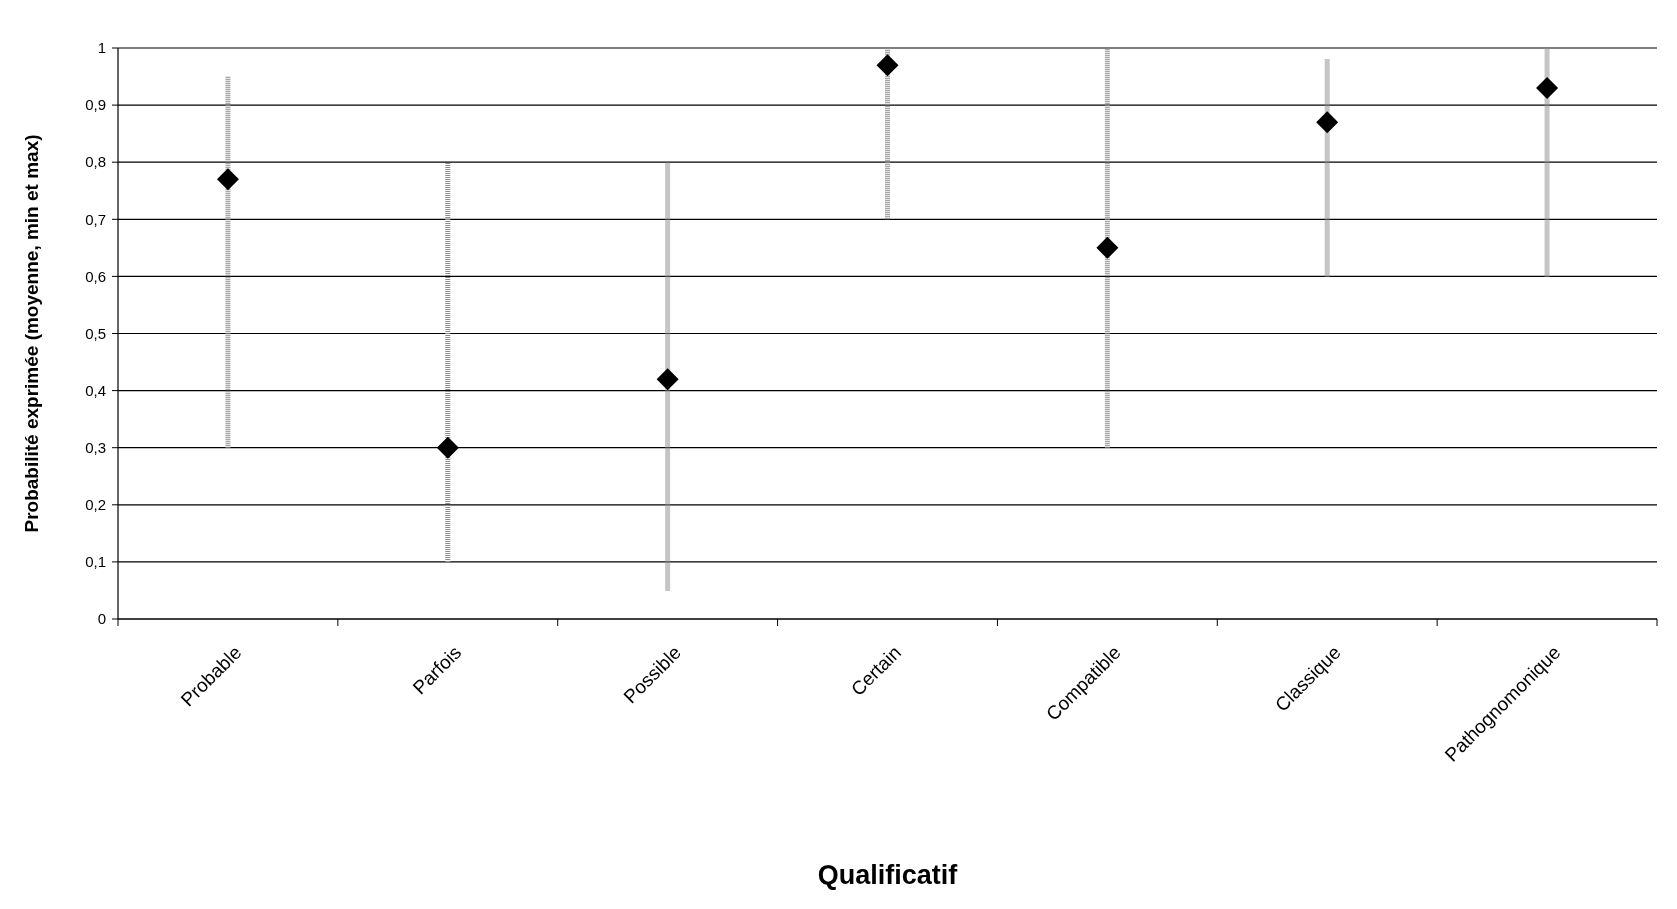 This screenshot has height=909, width=1677. Describe the element at coordinates (95, 162) in the screenshot. I see `y-tick-label: 0,8` at that location.